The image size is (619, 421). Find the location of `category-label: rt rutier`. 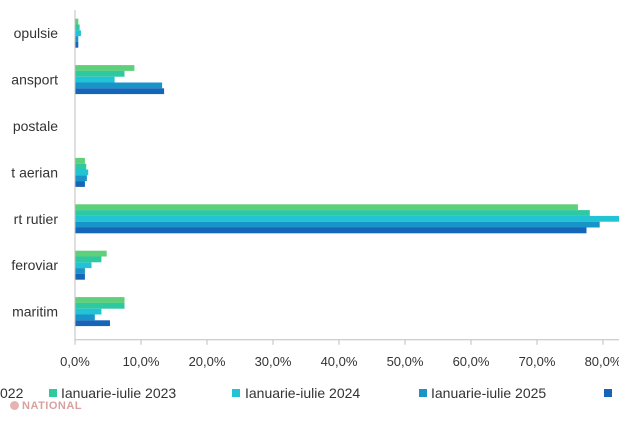

category-label: rt rutier is located at coordinates (36, 219).